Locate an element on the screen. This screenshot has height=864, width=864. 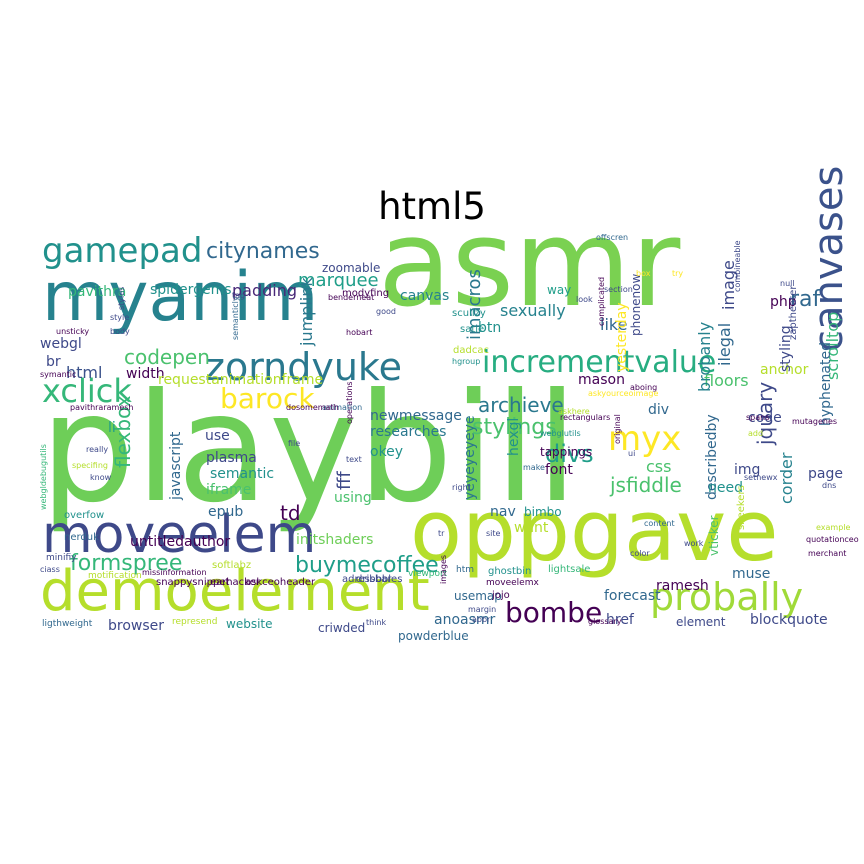
cloud-word-zoomable: zoomable is located at coordinates (351, 268).